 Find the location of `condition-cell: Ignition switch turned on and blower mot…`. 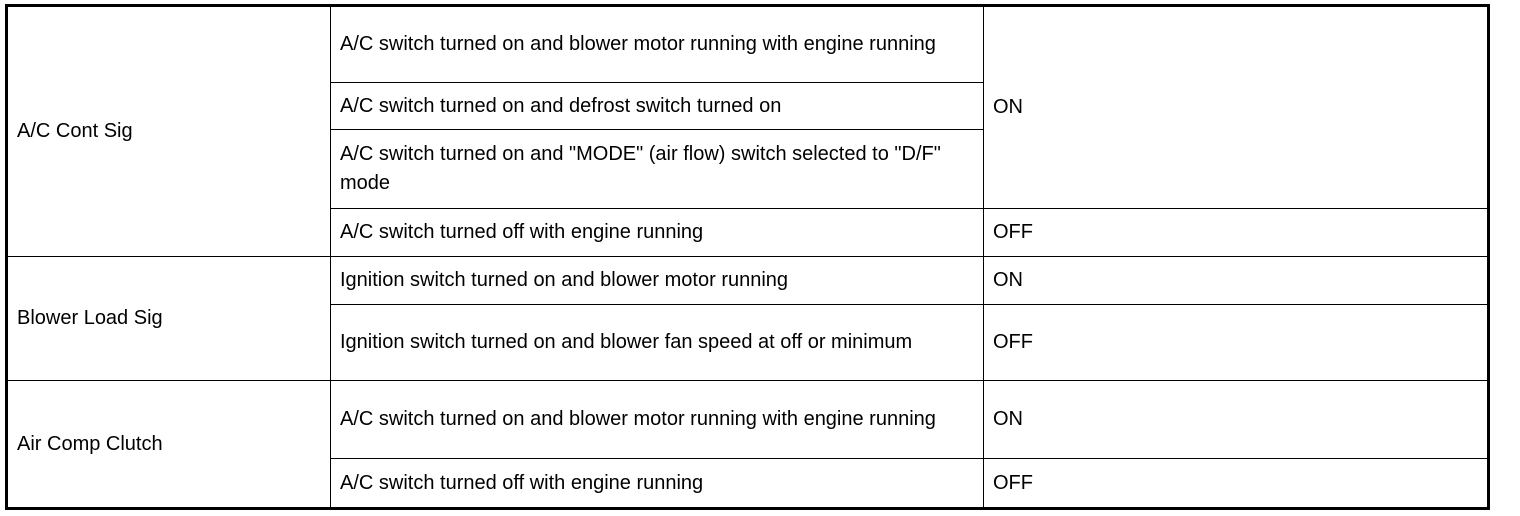

condition-cell: Ignition switch turned on and blower mot… is located at coordinates (657, 280).